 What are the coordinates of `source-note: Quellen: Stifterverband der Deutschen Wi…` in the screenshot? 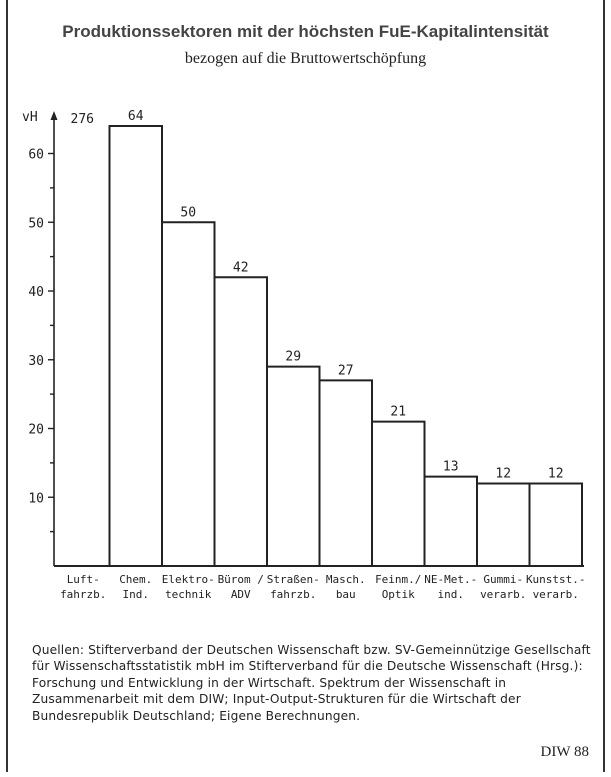 It's located at (311, 683).